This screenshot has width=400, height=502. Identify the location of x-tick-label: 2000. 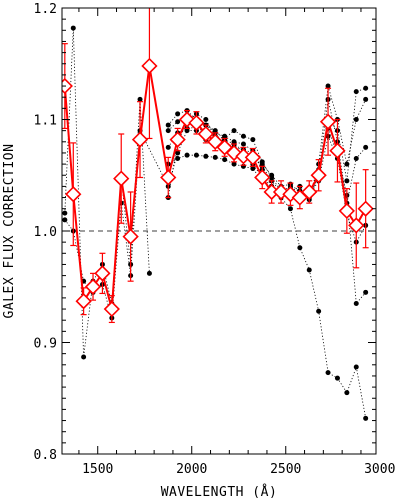
(191, 469).